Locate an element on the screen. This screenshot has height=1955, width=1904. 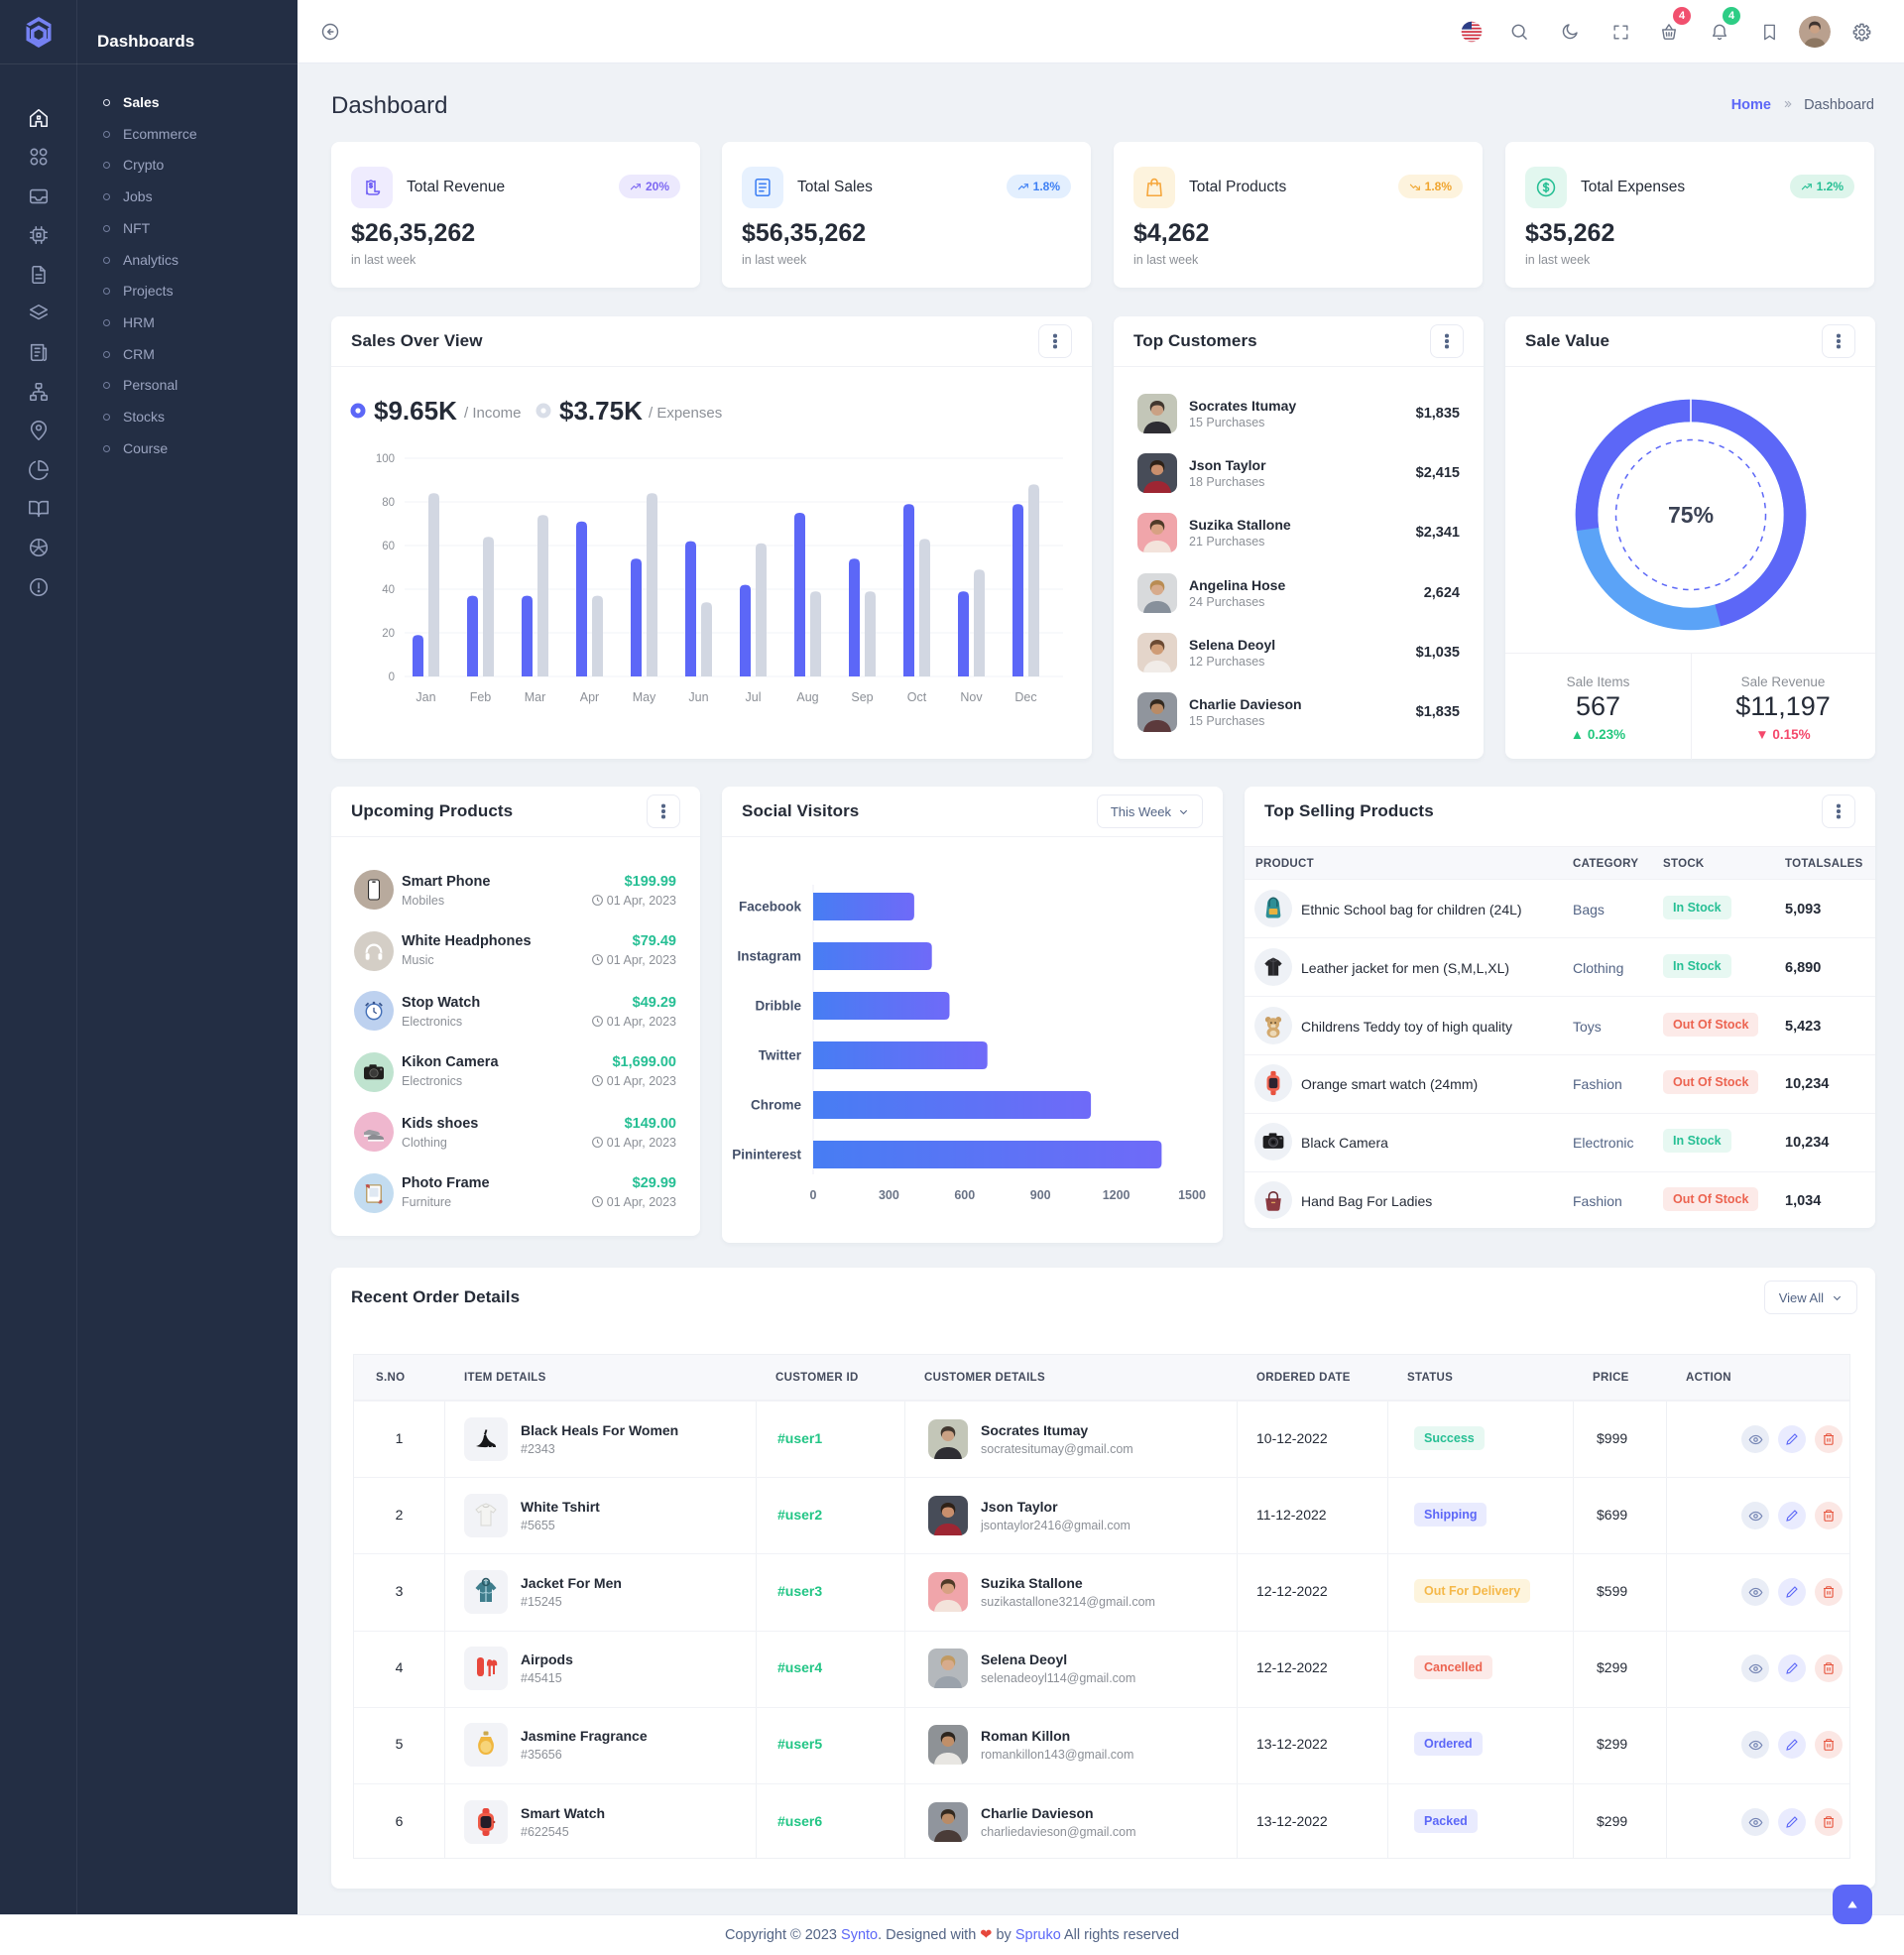
svg-text: Sep is located at coordinates (862, 697).